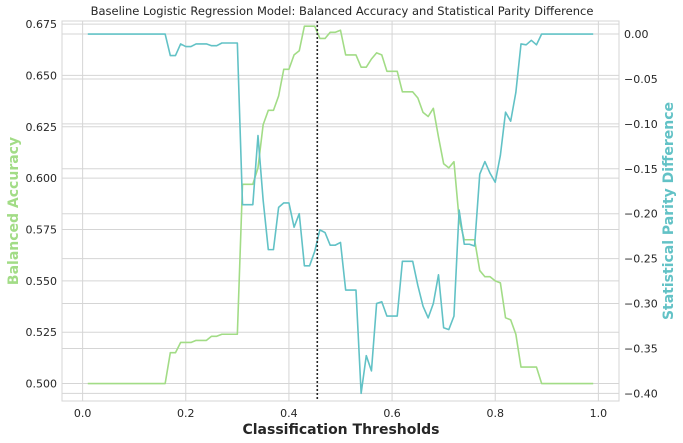  Describe the element at coordinates (641, 169) in the screenshot. I see `right-y-tick-label: −0.15` at that location.